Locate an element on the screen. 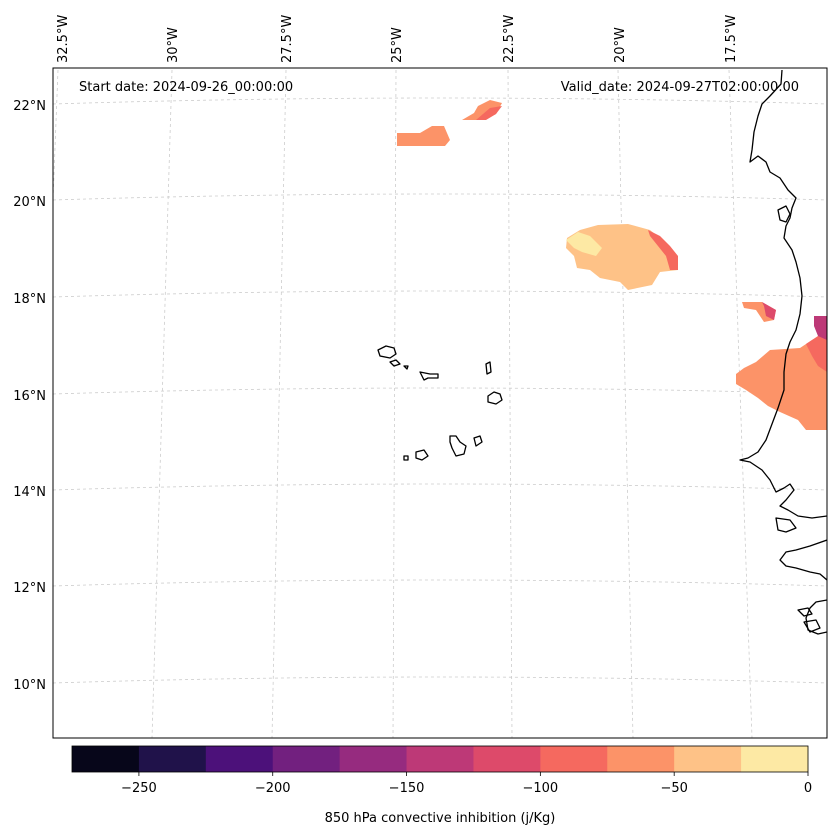 The image size is (837, 836). colorbar-tick-label: 0 is located at coordinates (808, 788).